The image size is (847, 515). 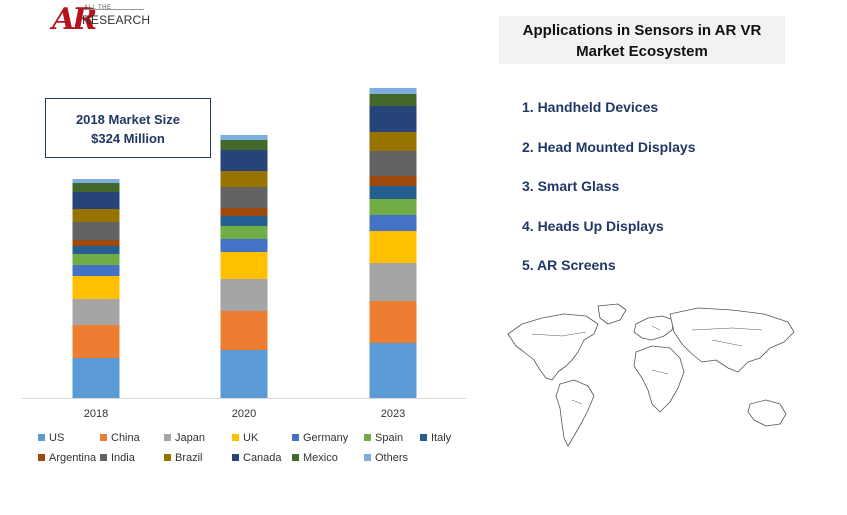 What do you see at coordinates (73, 458) in the screenshot?
I see `legend-label: Argentina` at bounding box center [73, 458].